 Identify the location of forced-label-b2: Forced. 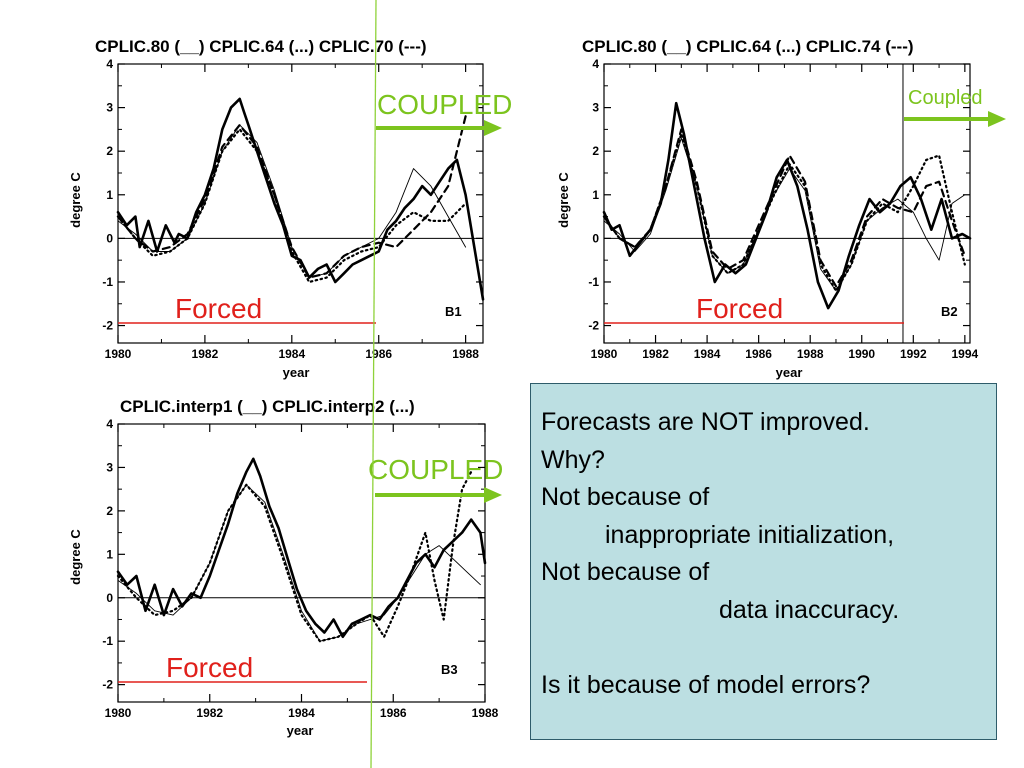
(739, 308).